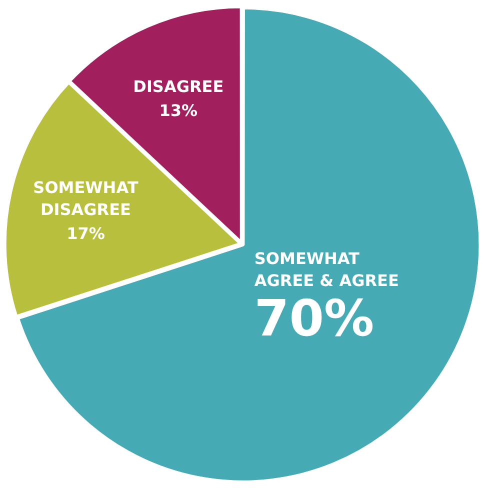  What do you see at coordinates (178, 86) in the screenshot?
I see `slice-label: DISAGREE` at bounding box center [178, 86].